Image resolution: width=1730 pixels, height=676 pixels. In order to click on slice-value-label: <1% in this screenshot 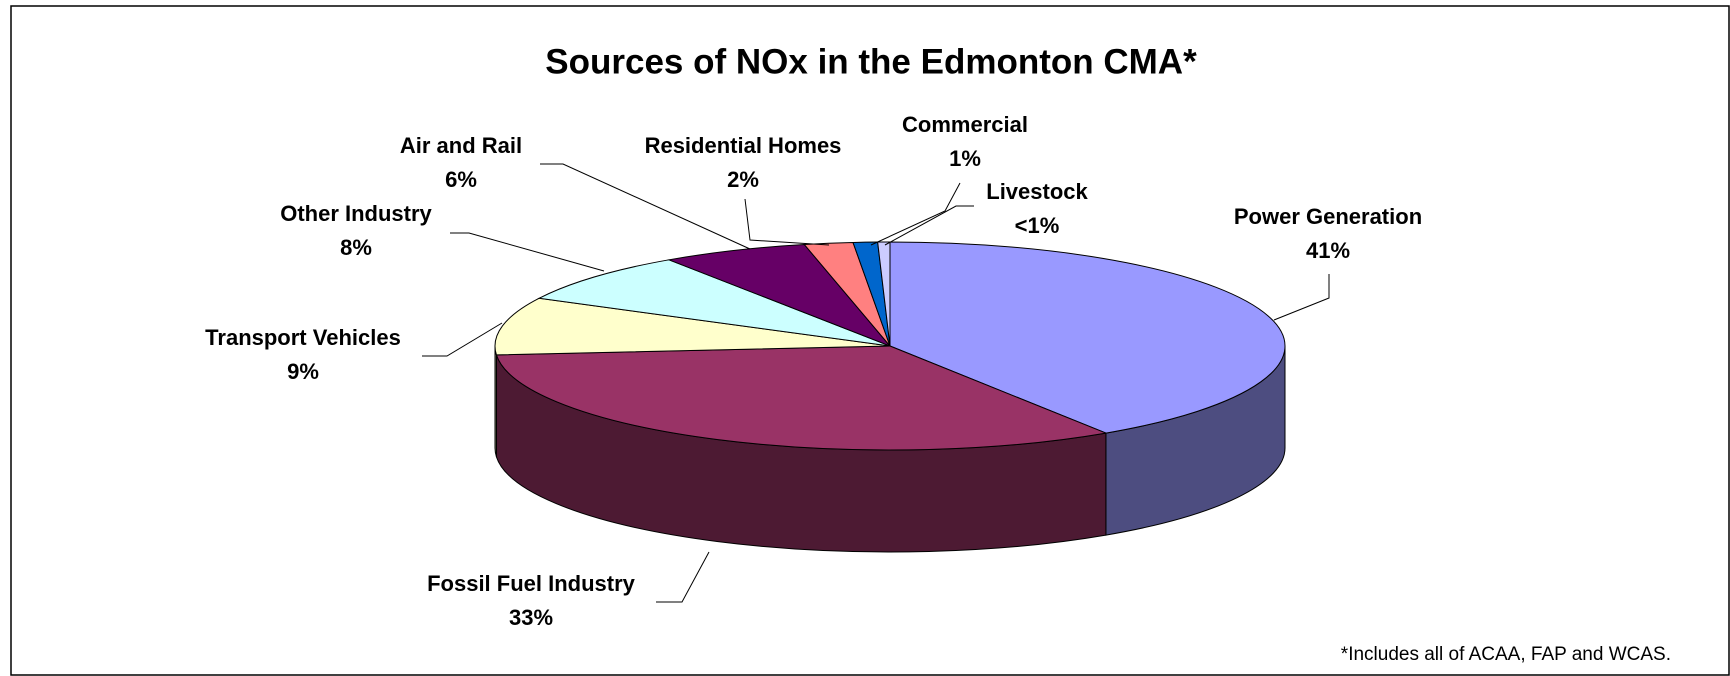, I will do `click(1037, 225)`.